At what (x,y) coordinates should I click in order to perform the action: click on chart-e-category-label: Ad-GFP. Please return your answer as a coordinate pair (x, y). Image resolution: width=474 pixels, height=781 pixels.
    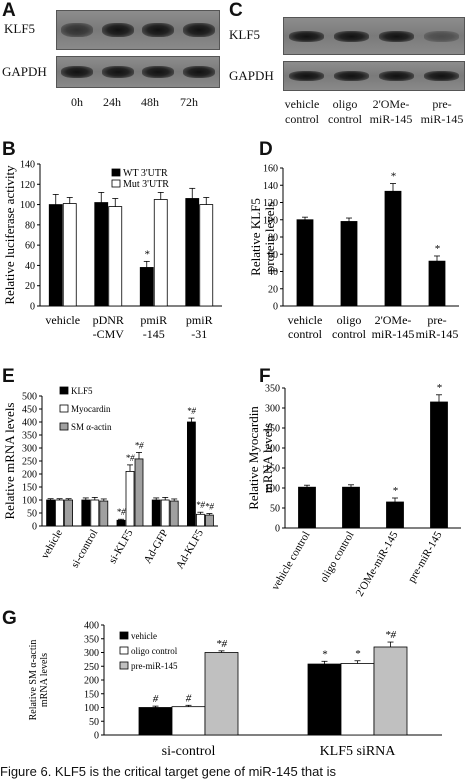
    Looking at the image, I should click on (156, 547).